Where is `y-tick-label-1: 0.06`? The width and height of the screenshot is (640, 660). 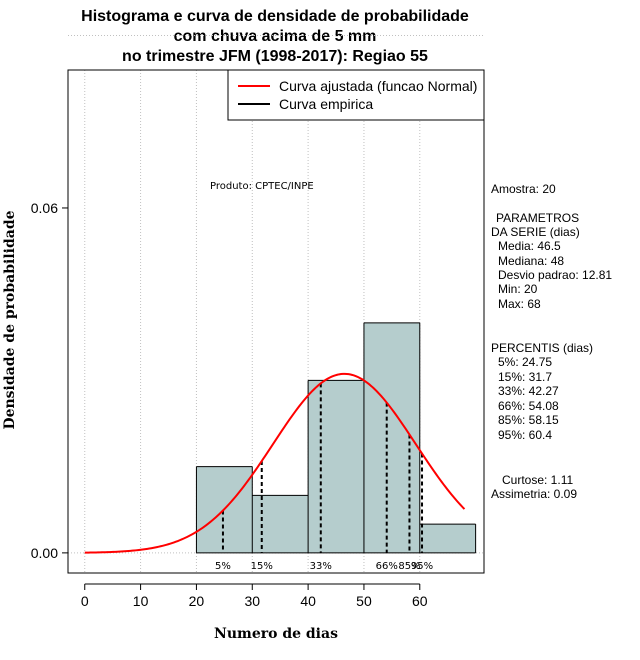
y-tick-label-1: 0.06 is located at coordinates (44, 208).